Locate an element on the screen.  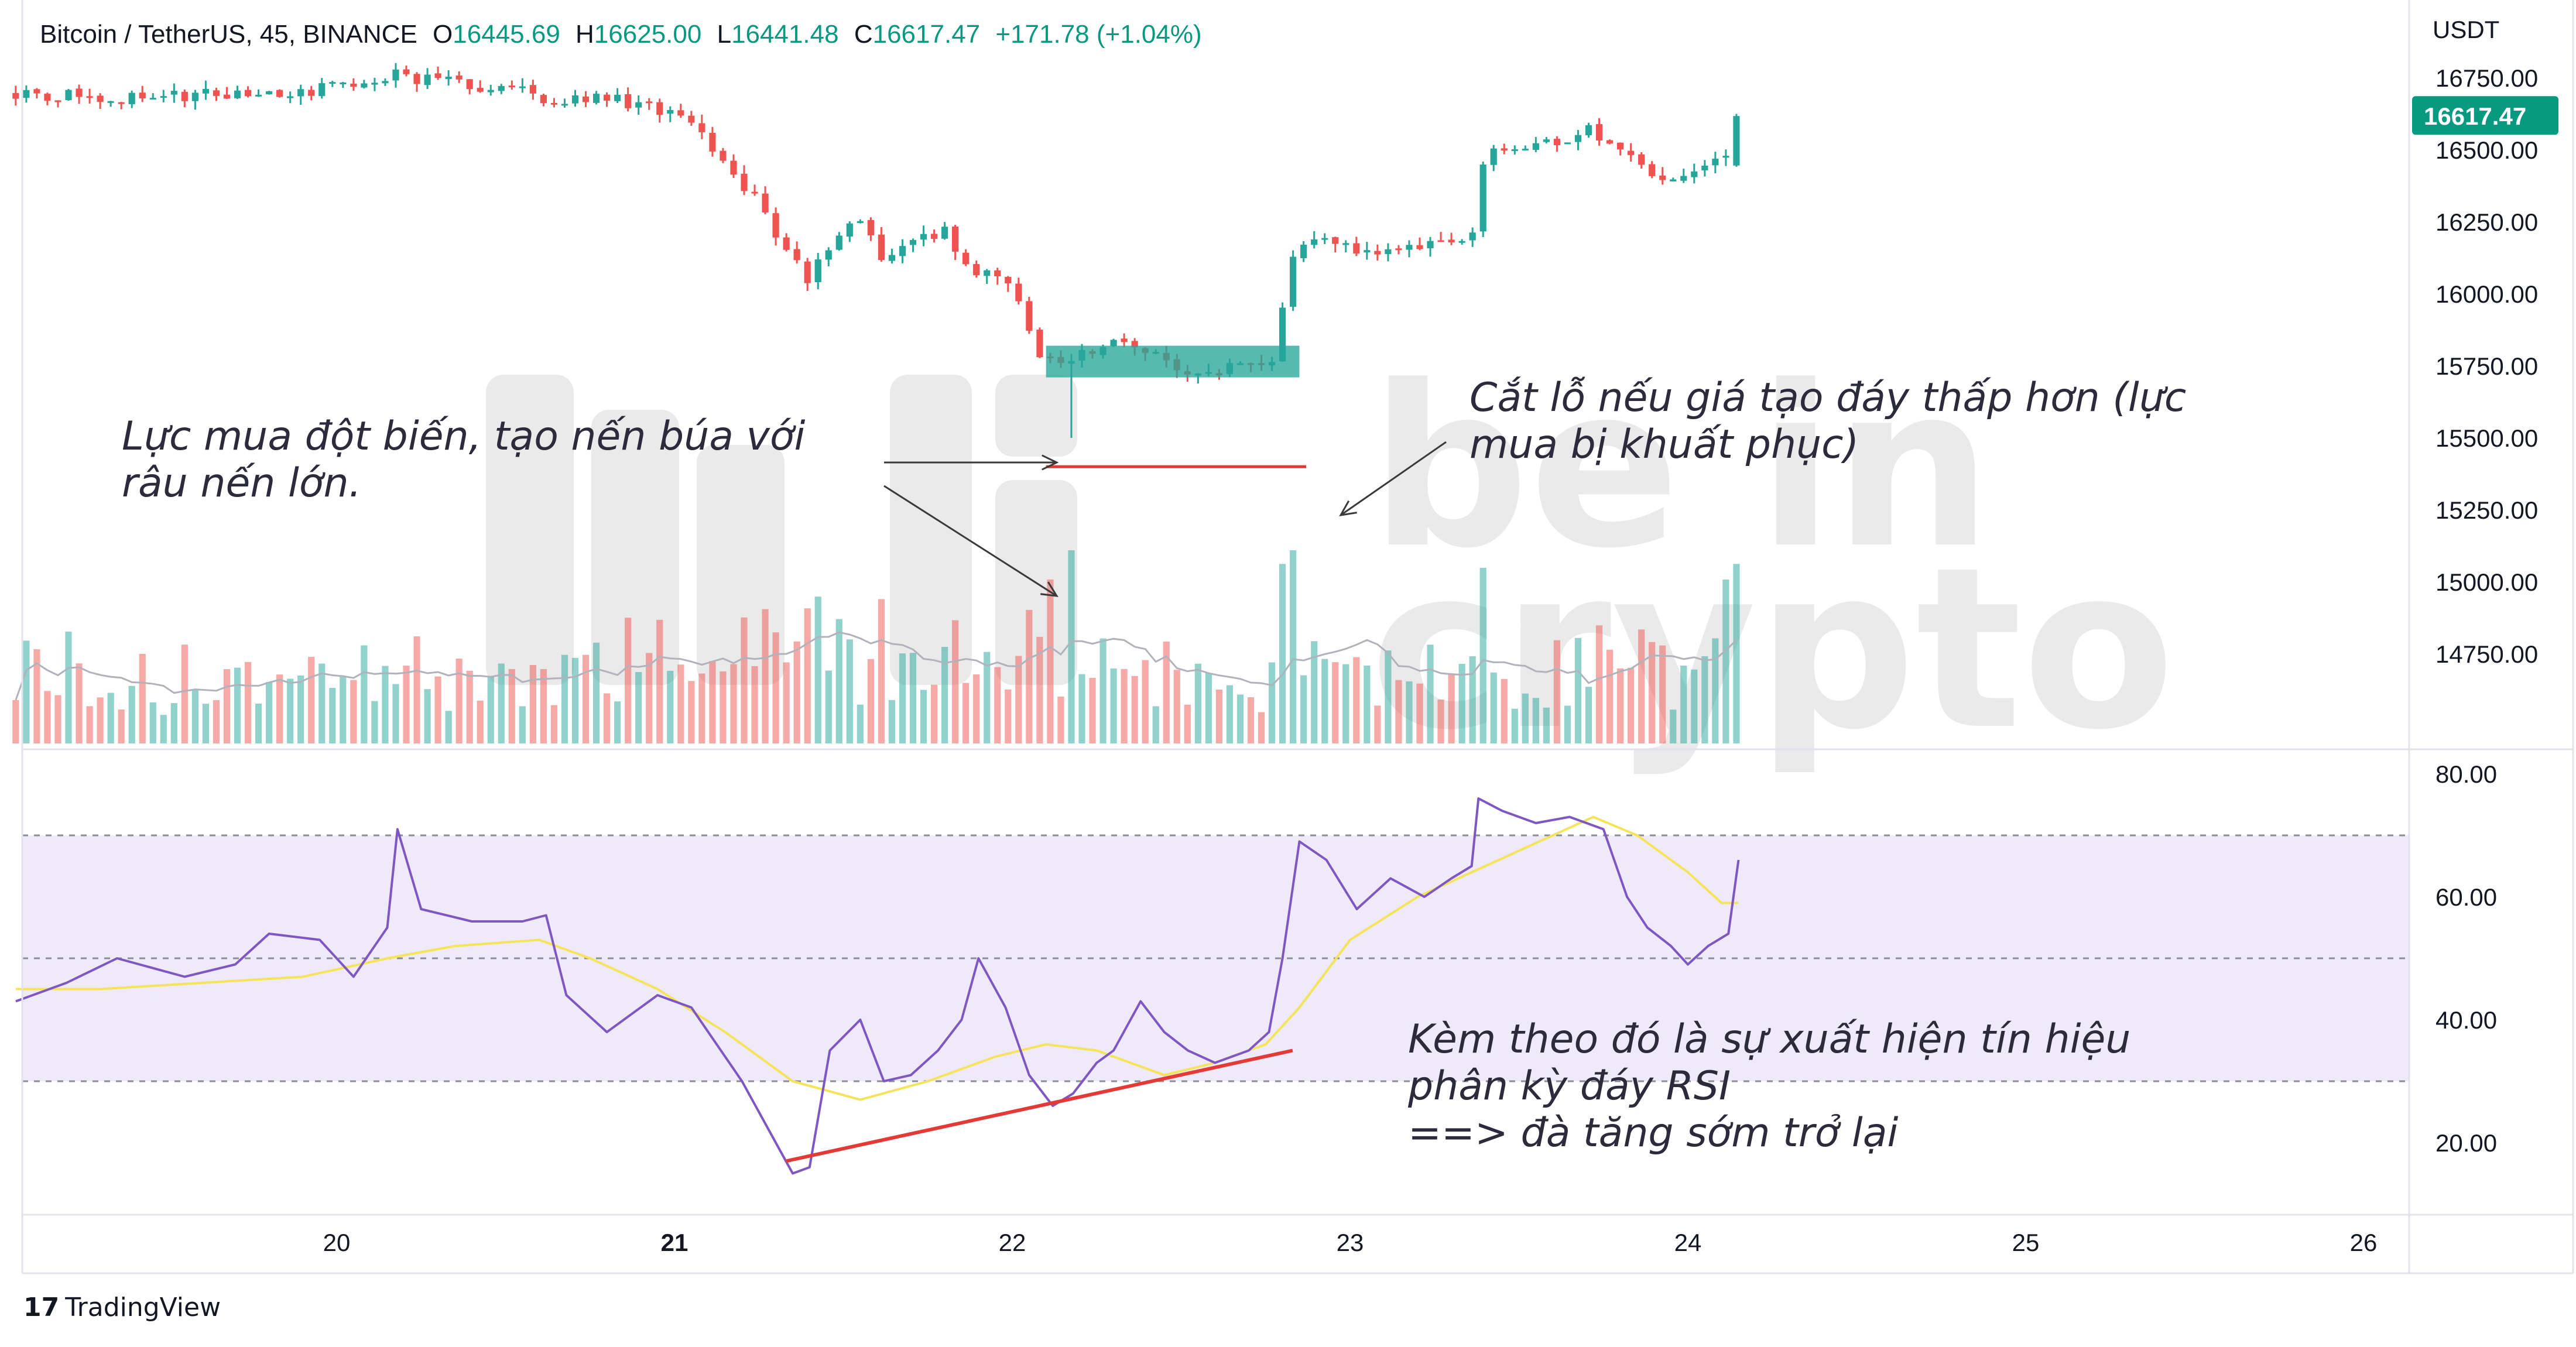
low-value: 16441.48 is located at coordinates (785, 35).